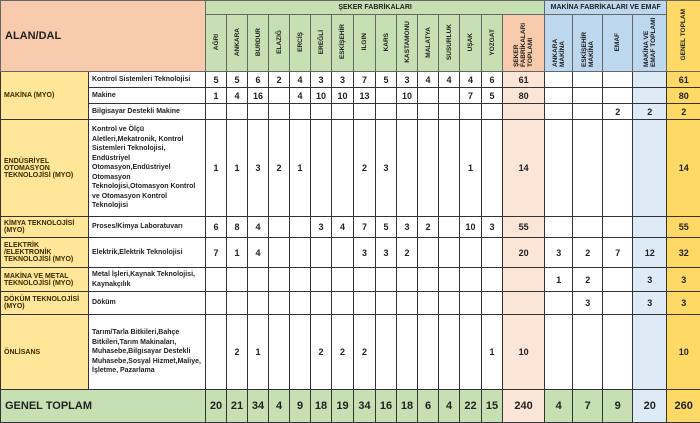  What do you see at coordinates (216, 406) in the screenshot?
I see `total-cell: 20` at bounding box center [216, 406].